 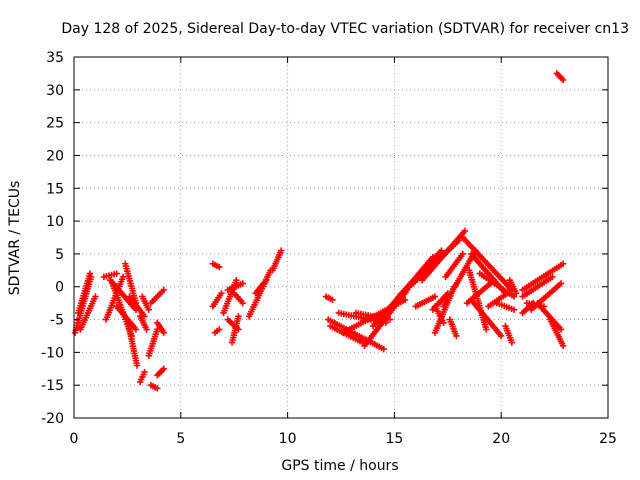 What do you see at coordinates (55, 189) in the screenshot?
I see `y-tick-label: 15` at bounding box center [55, 189].